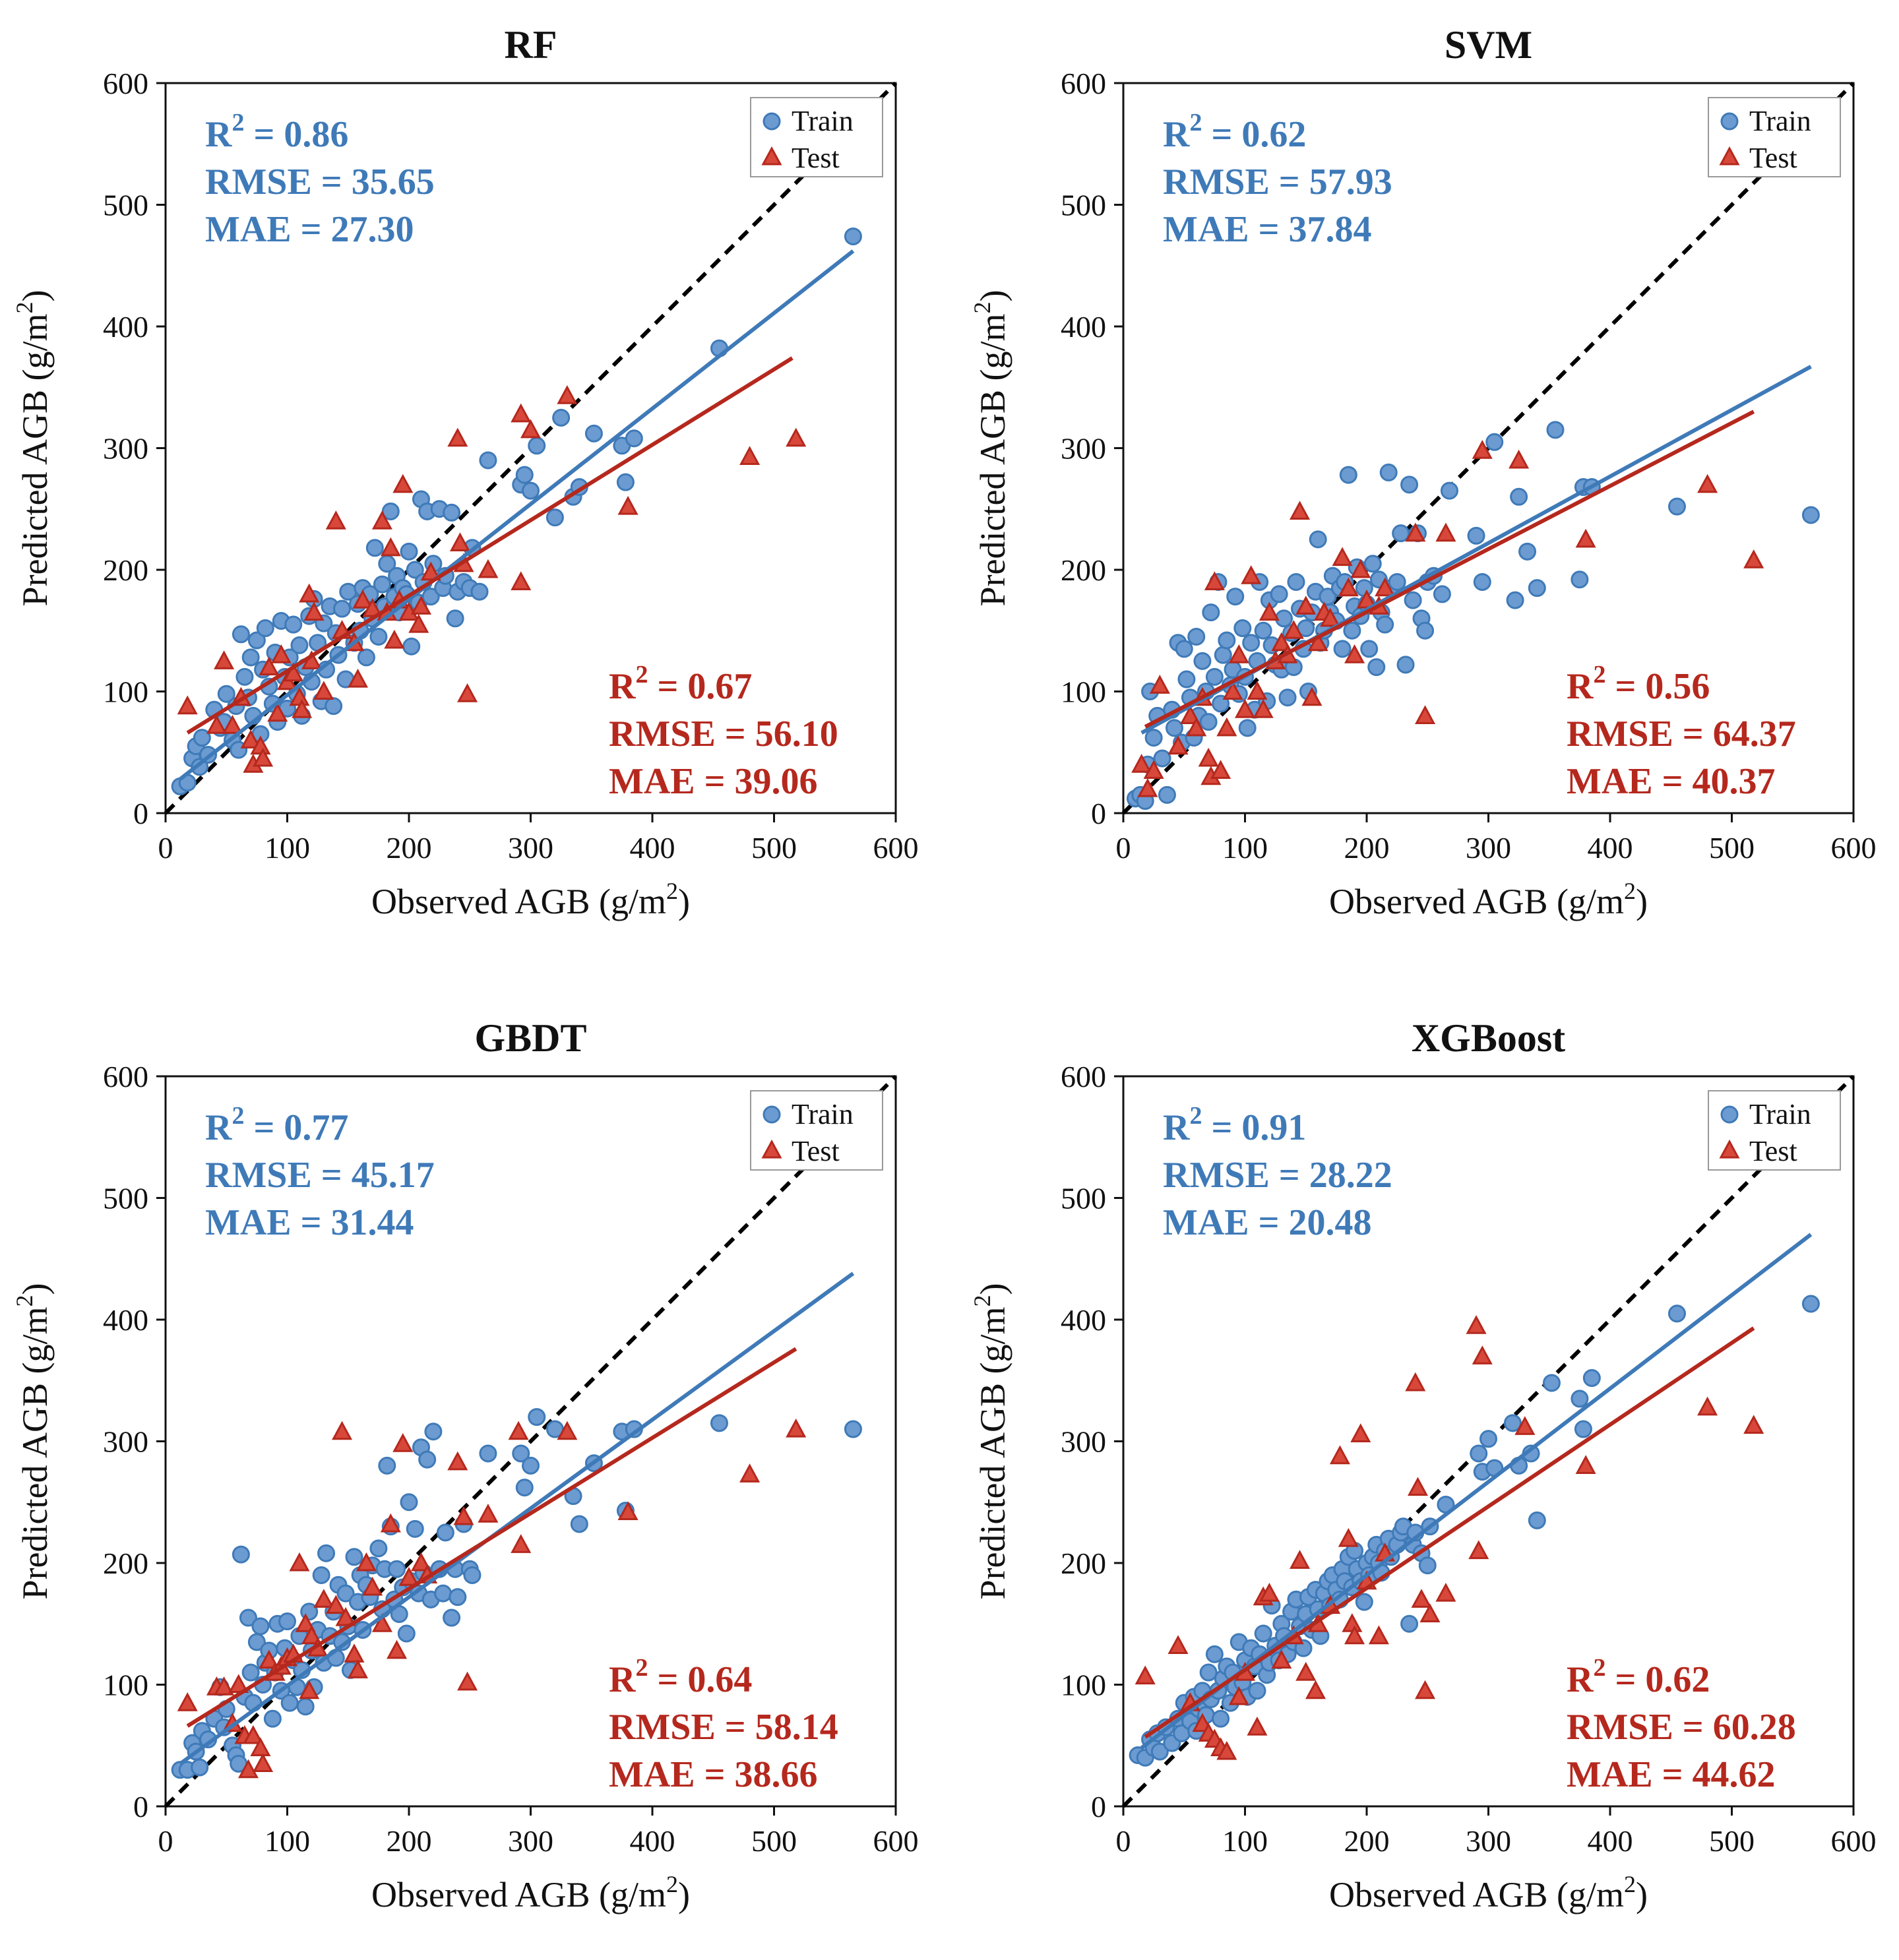 The height and width of the screenshot is (1960, 1899). Describe the element at coordinates (1367, 848) in the screenshot. I see `x-tick-label: 200` at that location.